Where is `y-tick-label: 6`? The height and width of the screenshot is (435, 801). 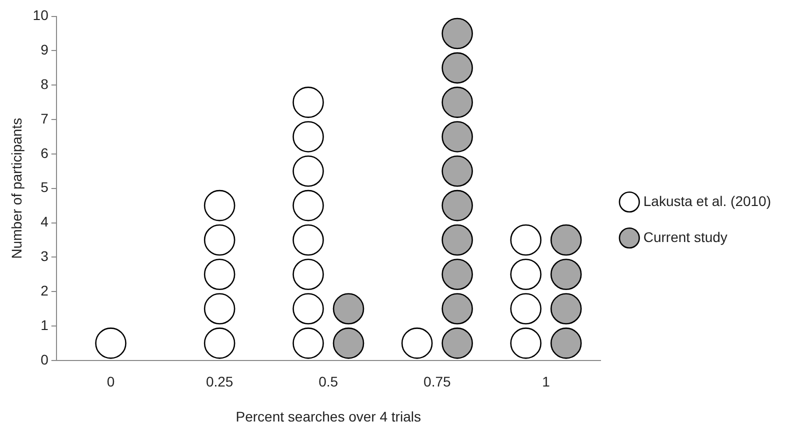 y-tick-label: 6 is located at coordinates (44, 152).